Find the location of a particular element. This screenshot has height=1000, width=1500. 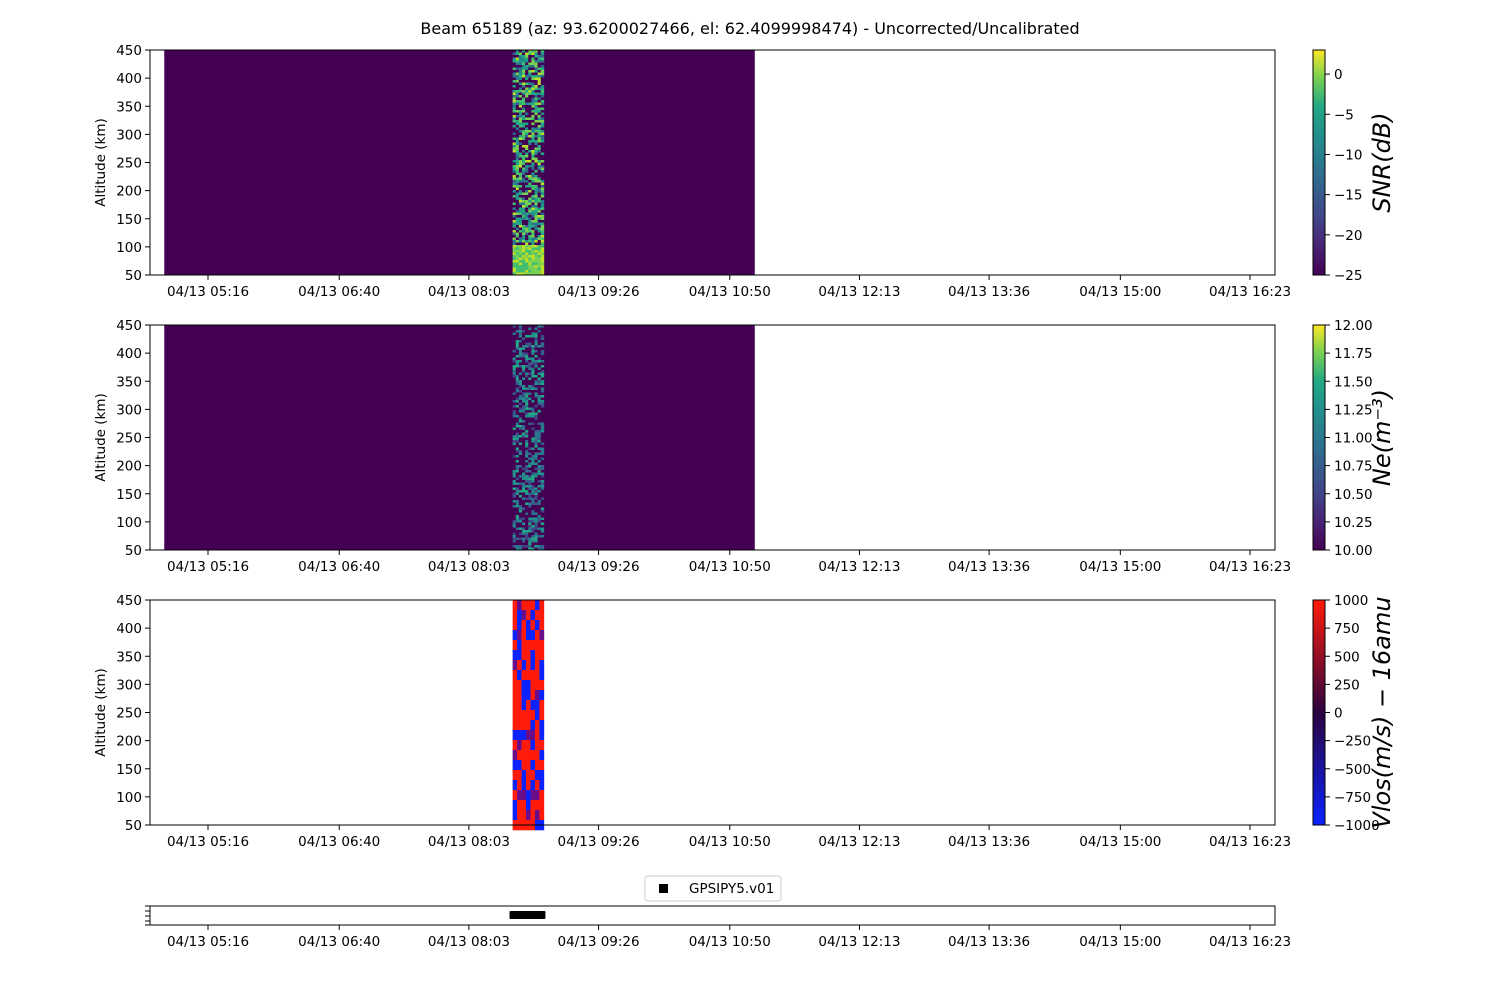

colorbar-tick-label: 11.50 is located at coordinates (1353, 382).